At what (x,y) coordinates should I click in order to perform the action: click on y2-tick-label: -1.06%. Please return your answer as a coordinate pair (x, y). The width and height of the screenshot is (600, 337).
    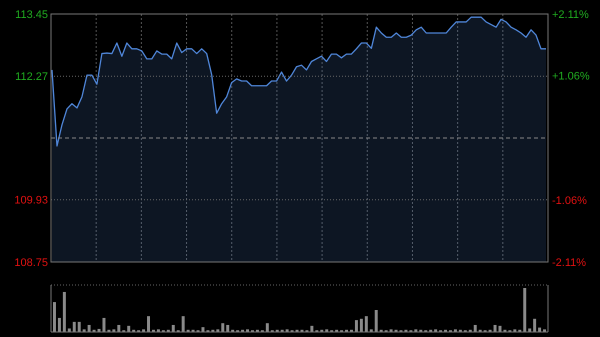
    Looking at the image, I should click on (570, 201).